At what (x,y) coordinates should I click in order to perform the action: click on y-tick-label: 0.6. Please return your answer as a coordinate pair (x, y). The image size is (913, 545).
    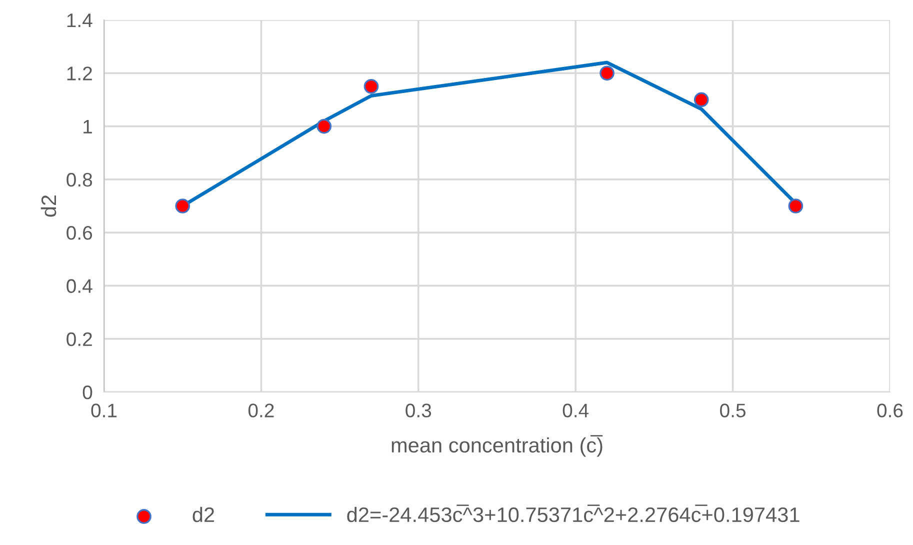
    Looking at the image, I should click on (79, 233).